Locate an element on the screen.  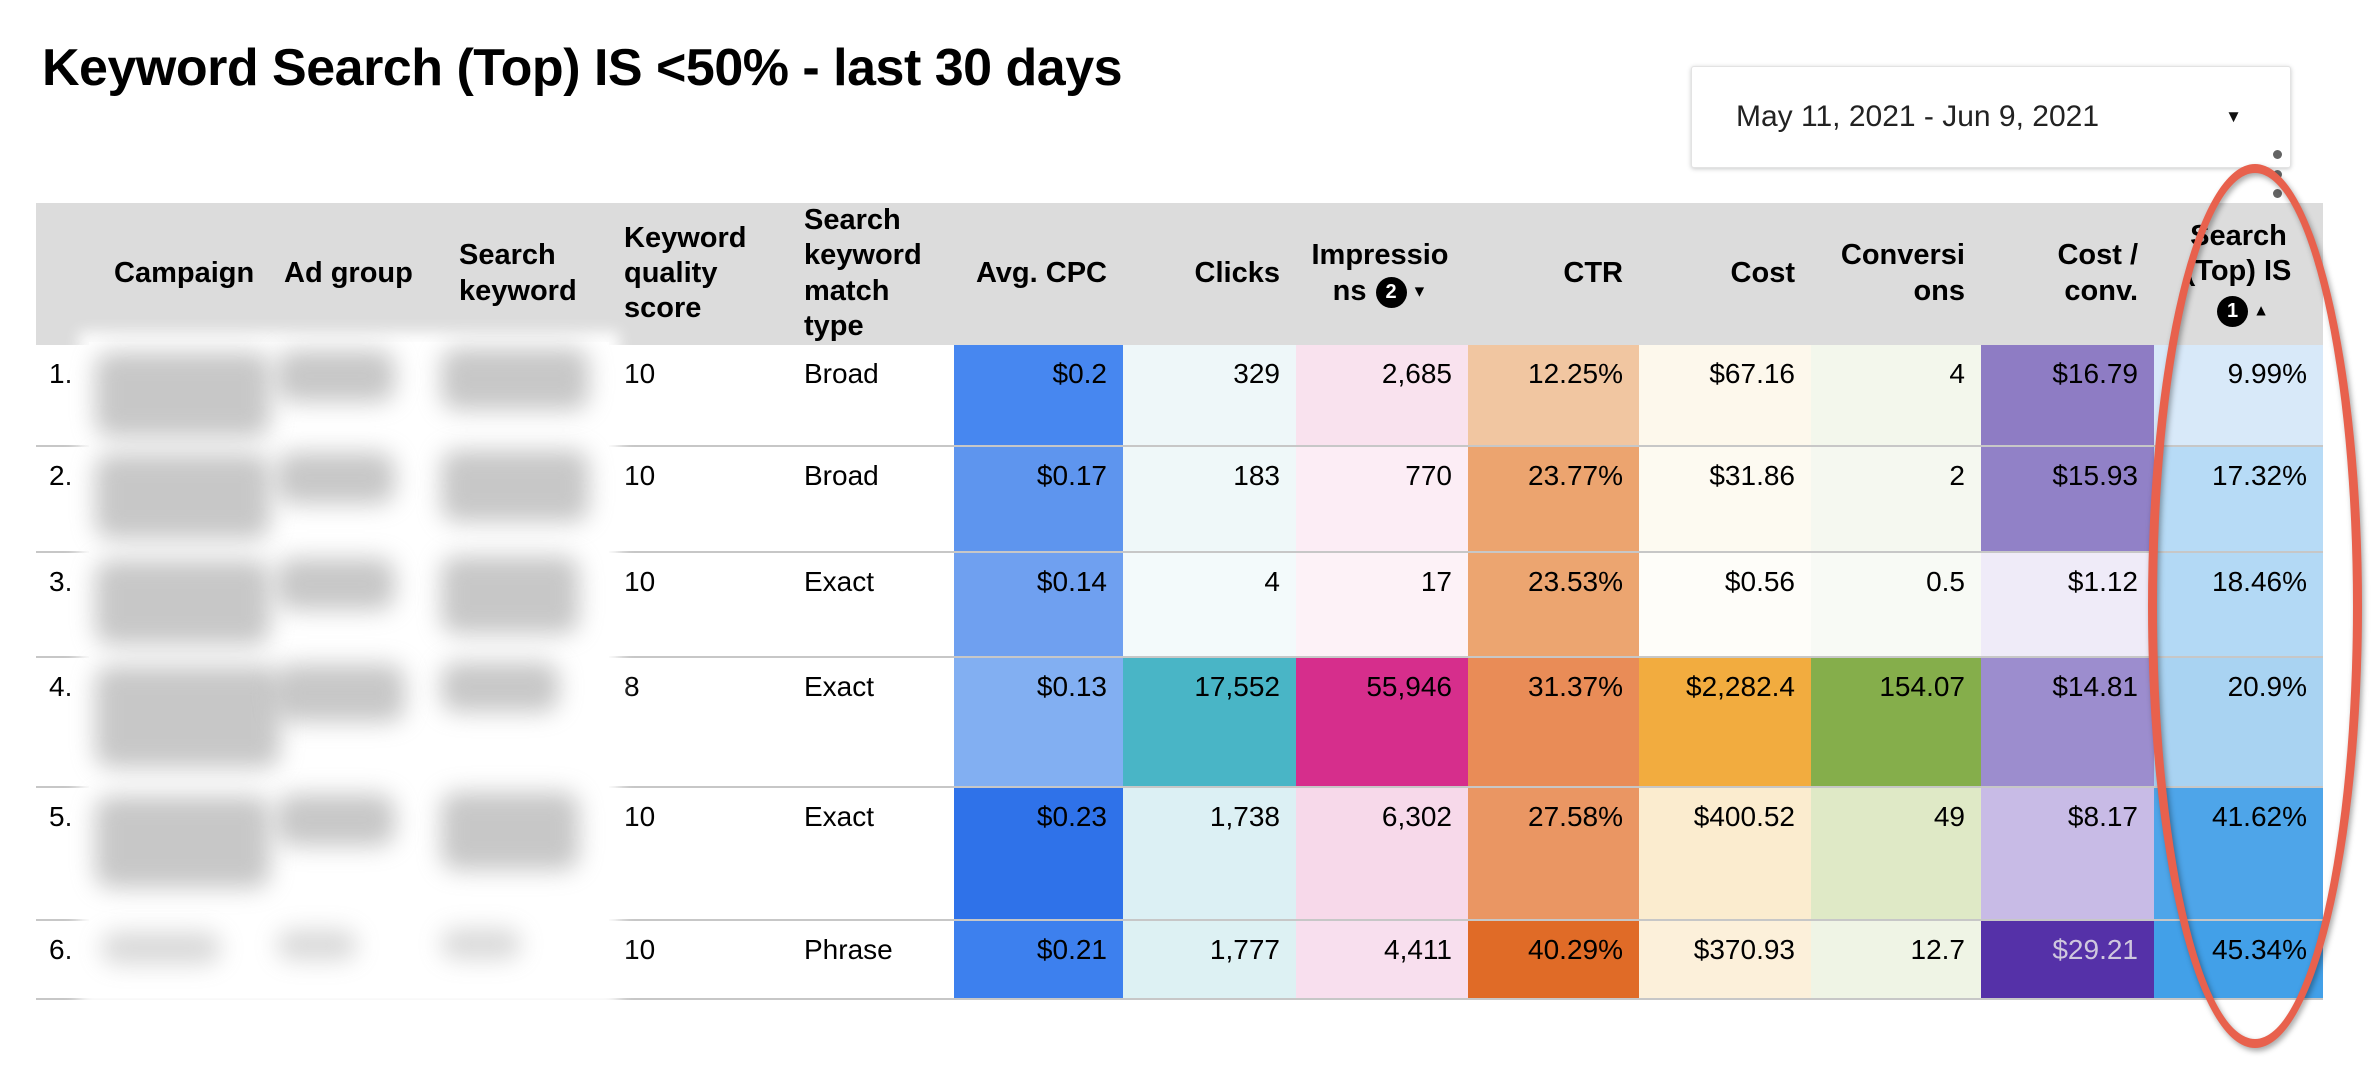
ctr-cell: 40.29% is located at coordinates (1553, 959).